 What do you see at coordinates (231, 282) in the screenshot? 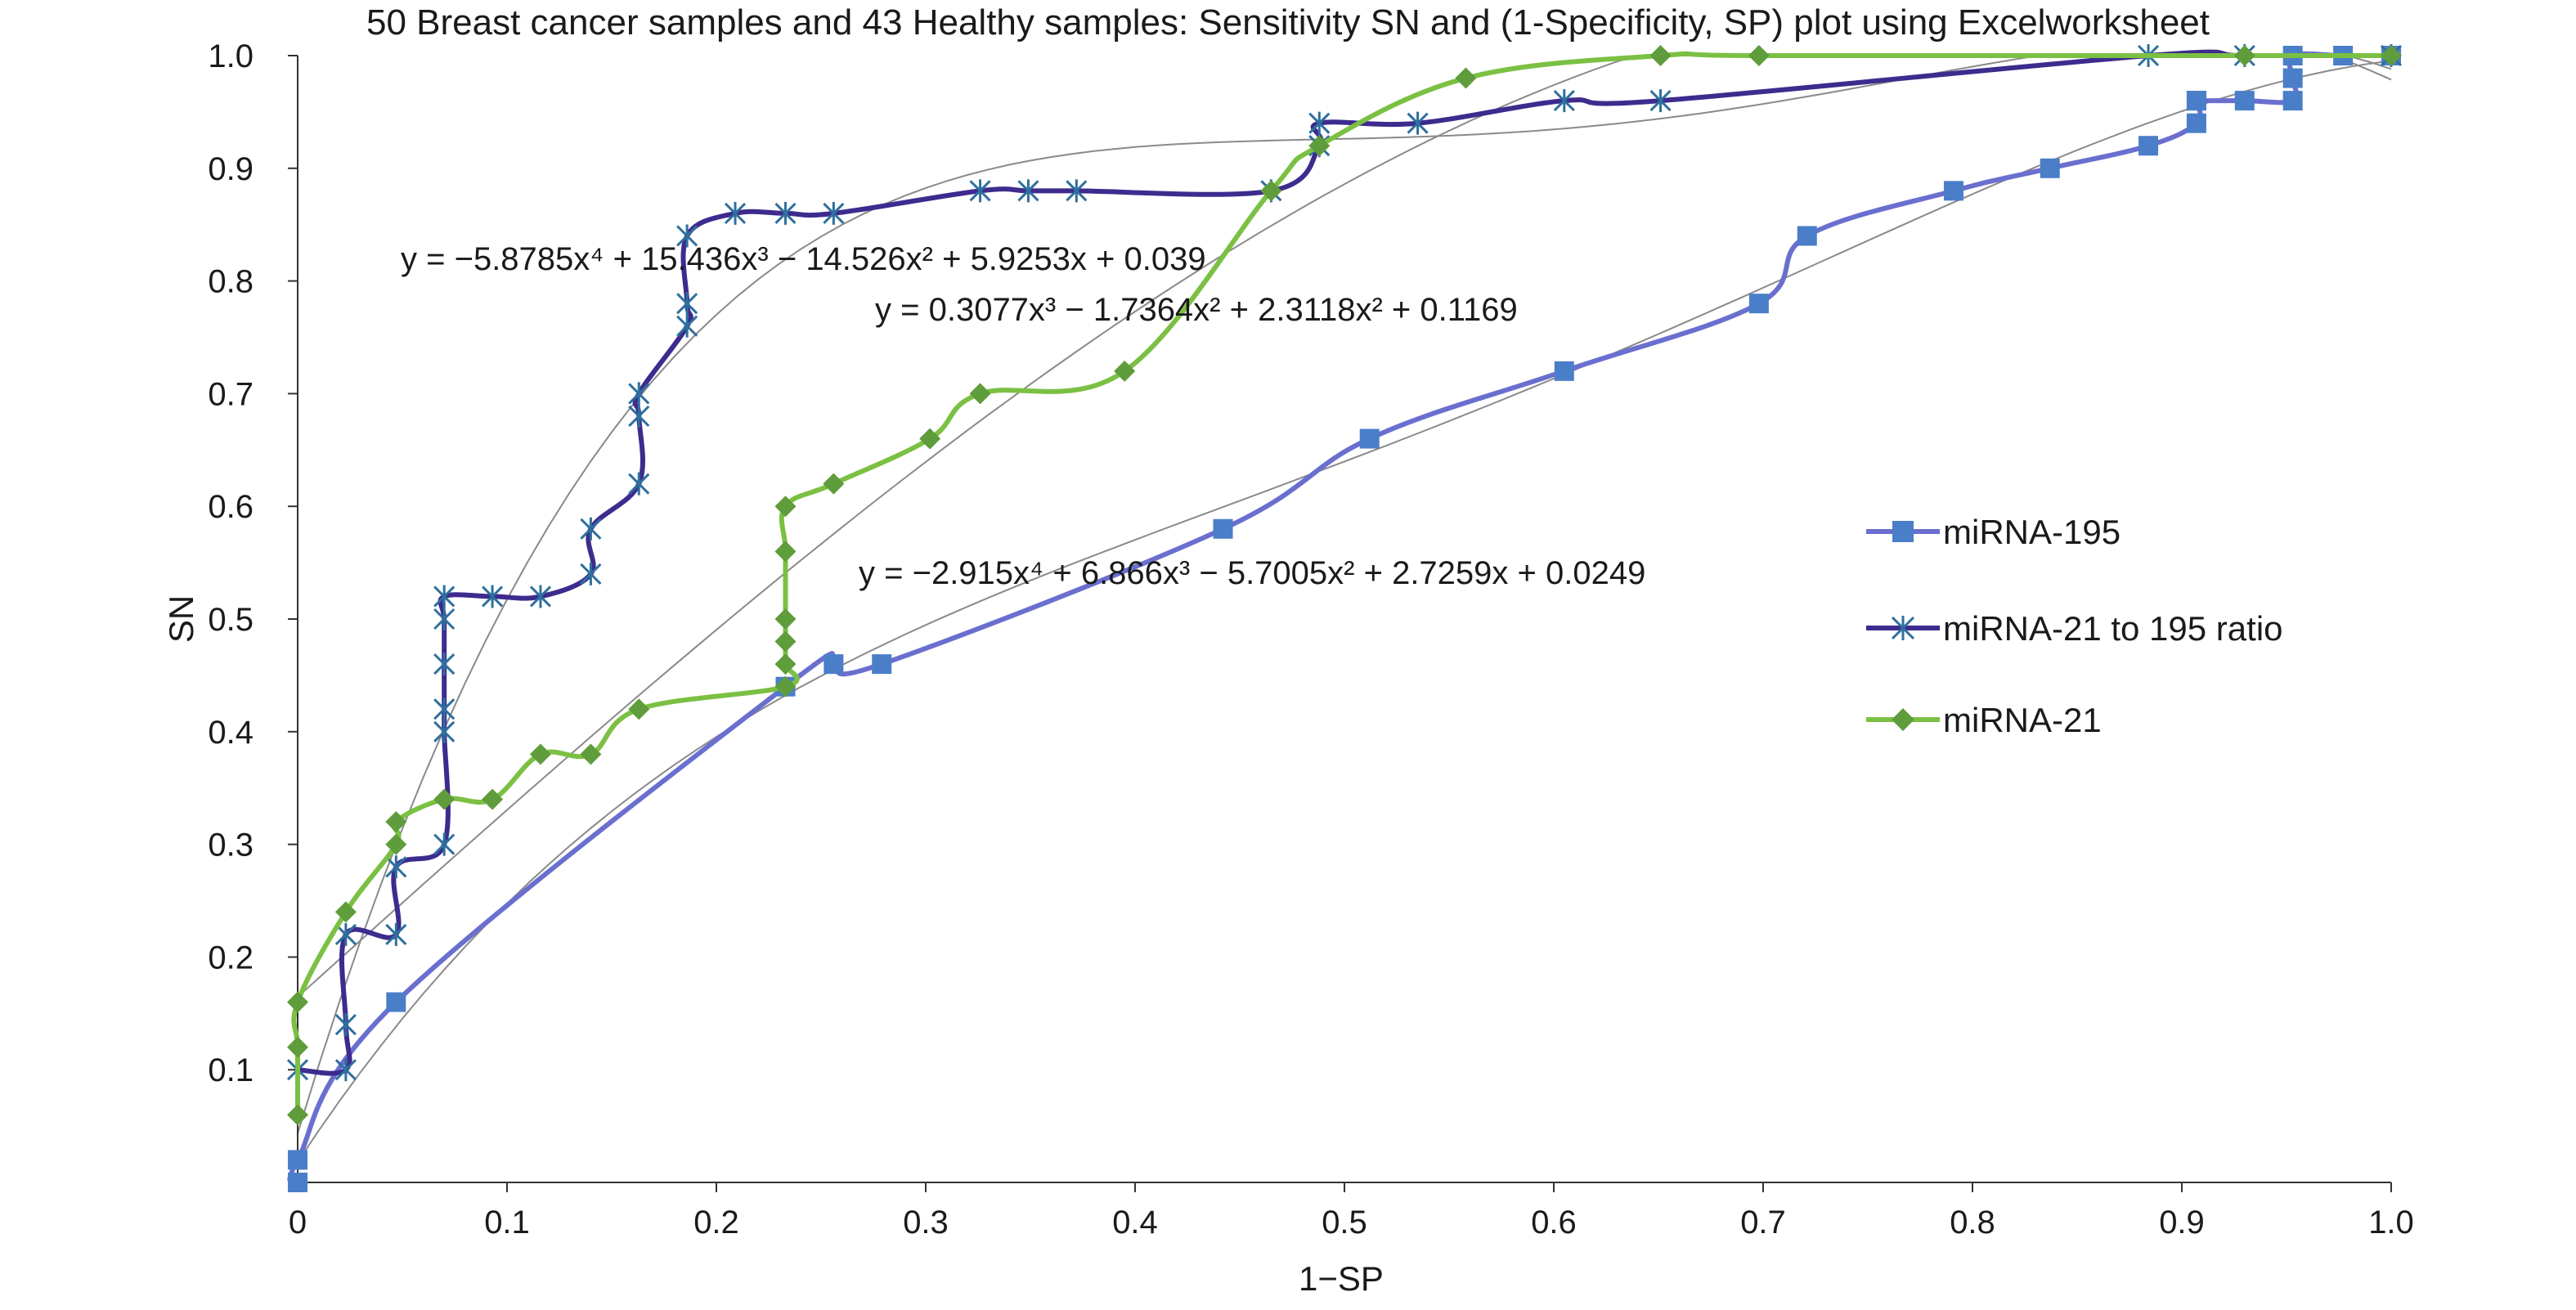
I see `y-tick-label: 0.8` at bounding box center [231, 282].